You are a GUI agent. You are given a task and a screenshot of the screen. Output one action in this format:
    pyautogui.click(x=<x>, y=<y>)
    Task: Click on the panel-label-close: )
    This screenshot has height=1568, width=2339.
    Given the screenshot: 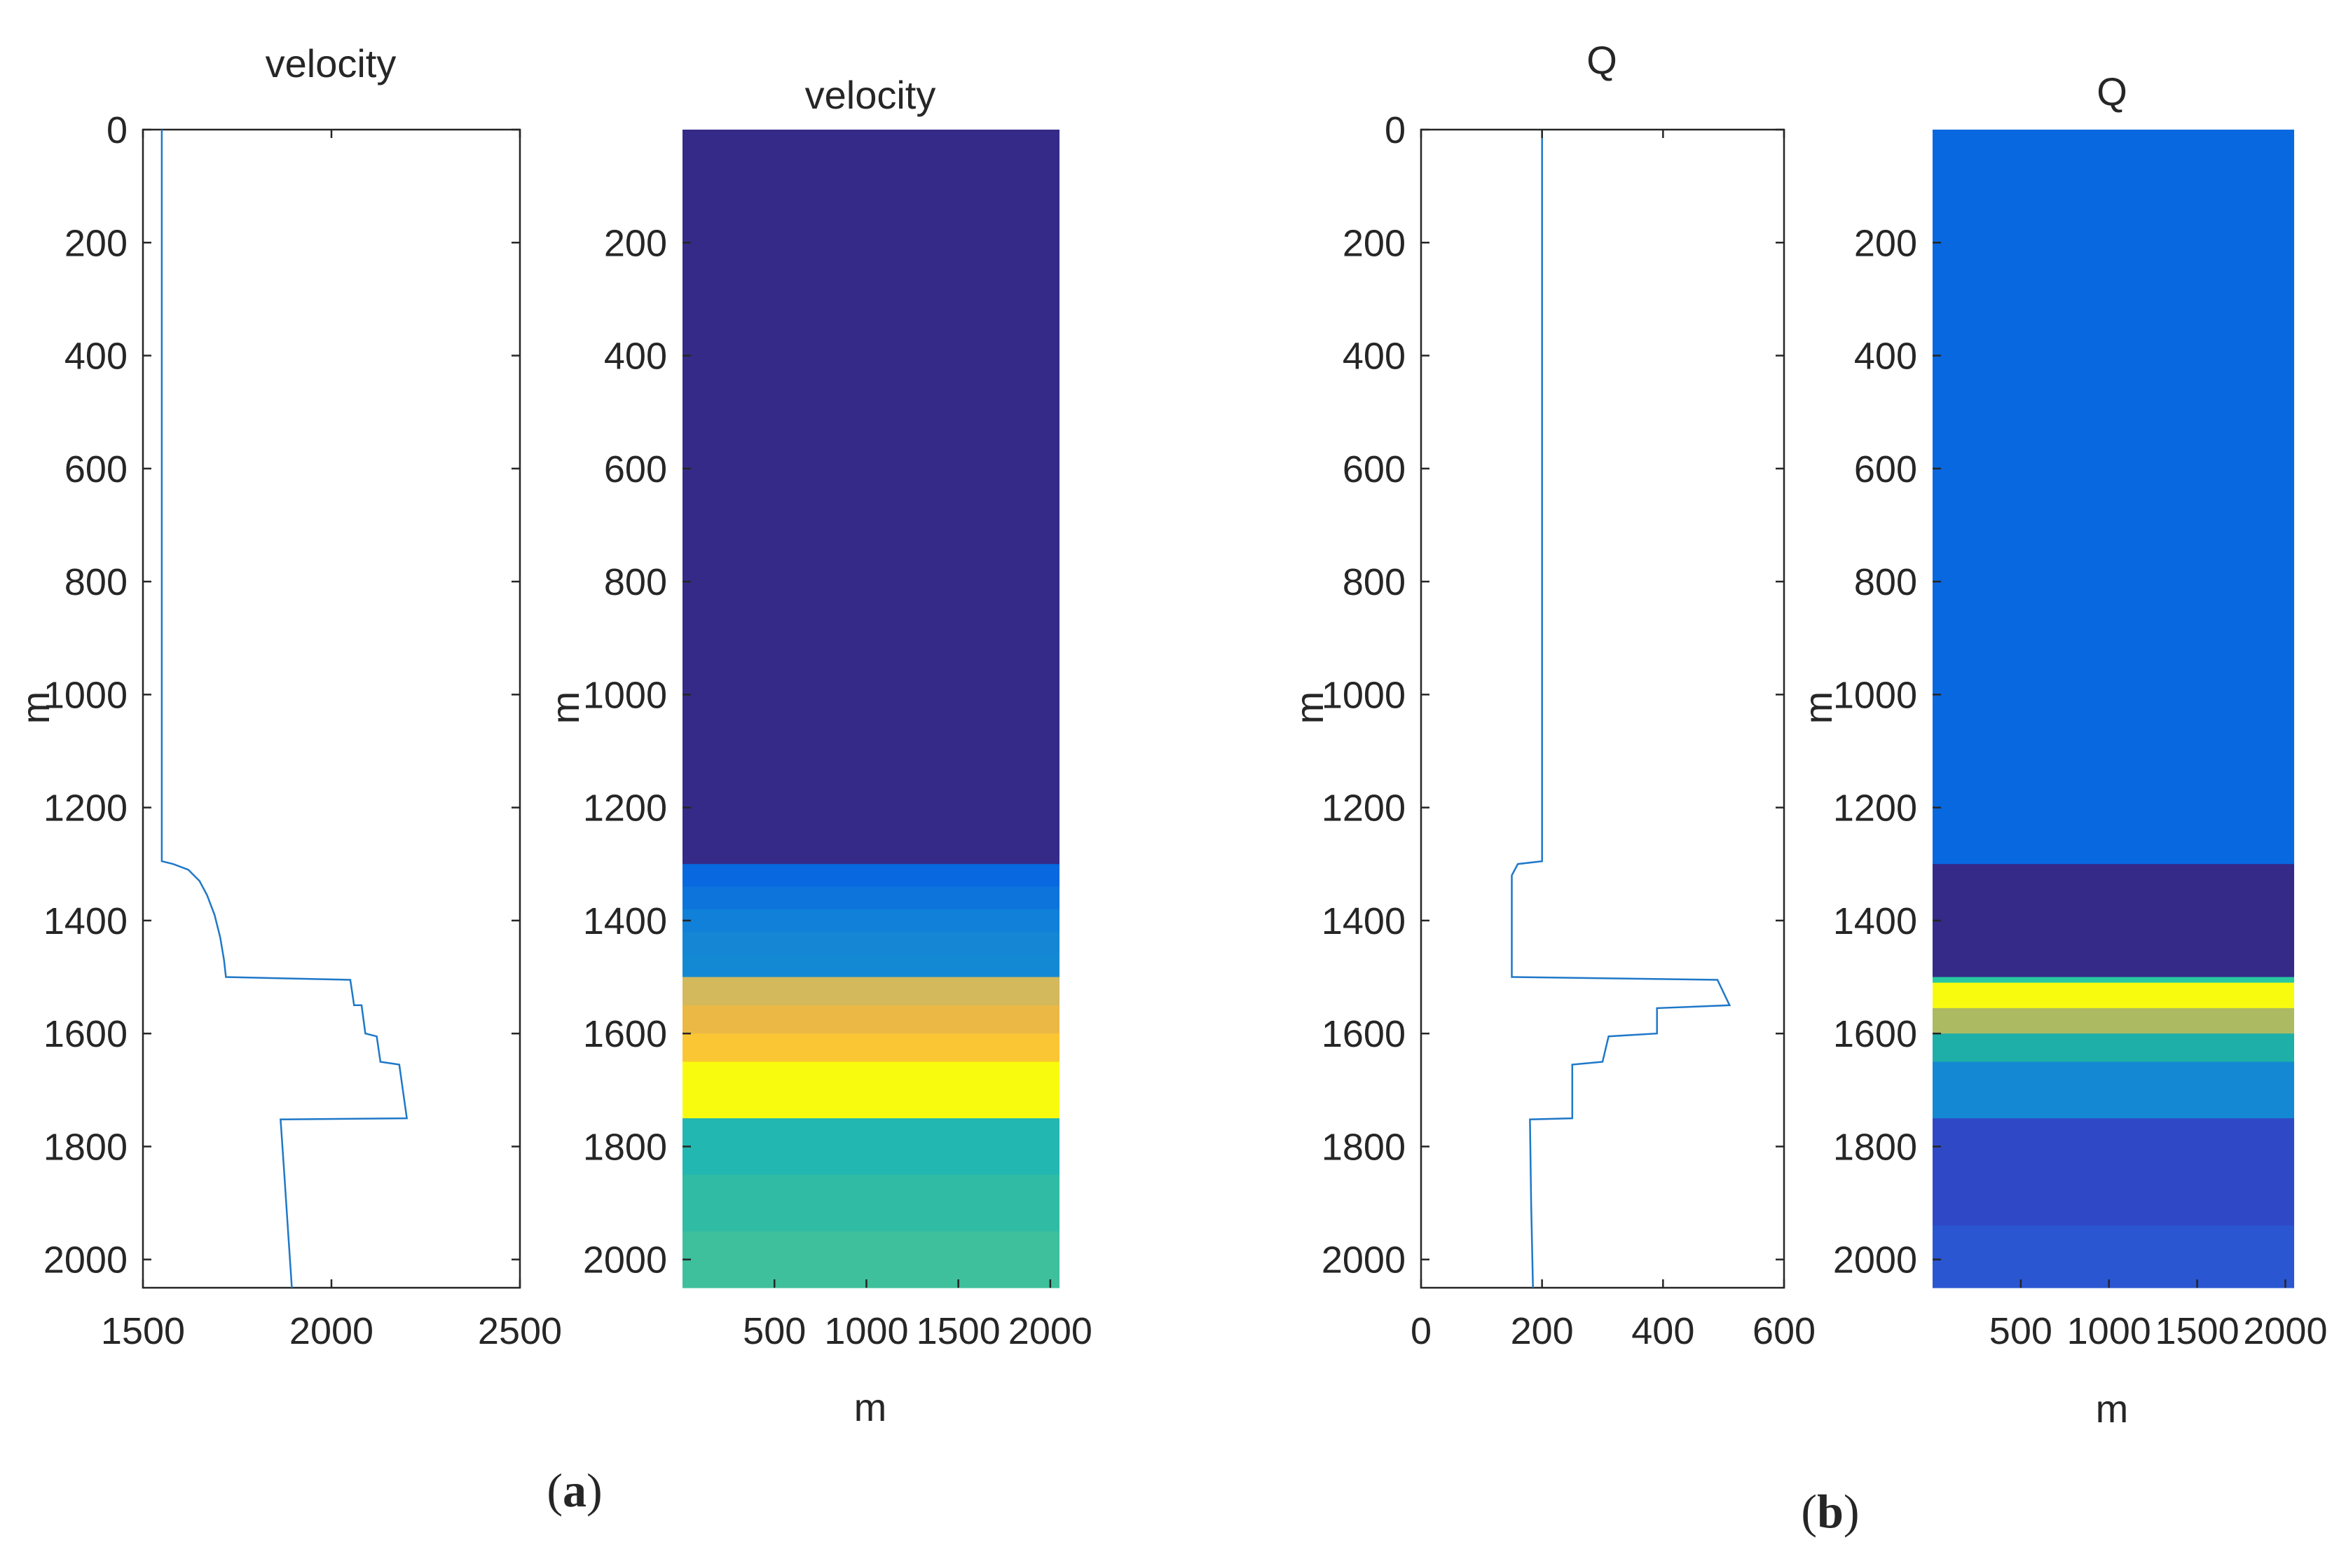 What is the action you would take?
    pyautogui.click(x=1852, y=1511)
    